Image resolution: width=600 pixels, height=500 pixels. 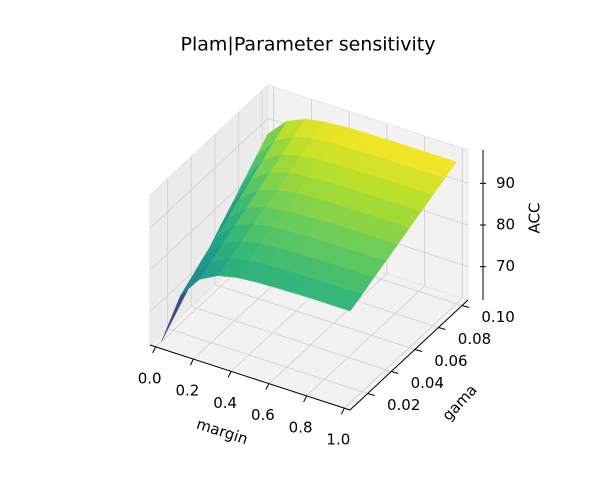 I want to click on x-tick-label: 0.8, so click(x=301, y=427).